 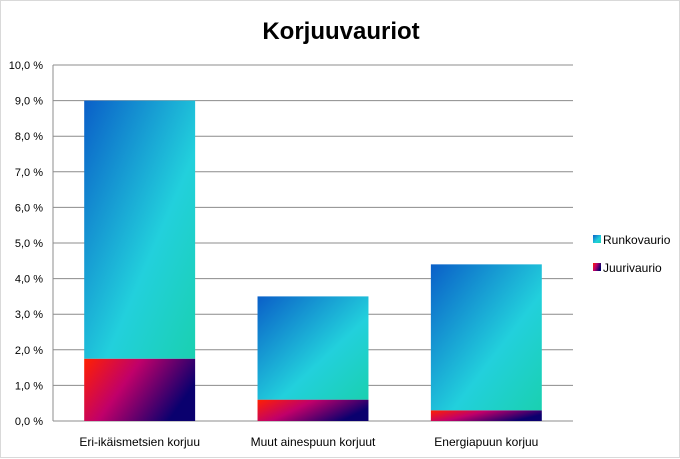 I want to click on y-tick-label: 1,0 %, so click(x=29, y=386).